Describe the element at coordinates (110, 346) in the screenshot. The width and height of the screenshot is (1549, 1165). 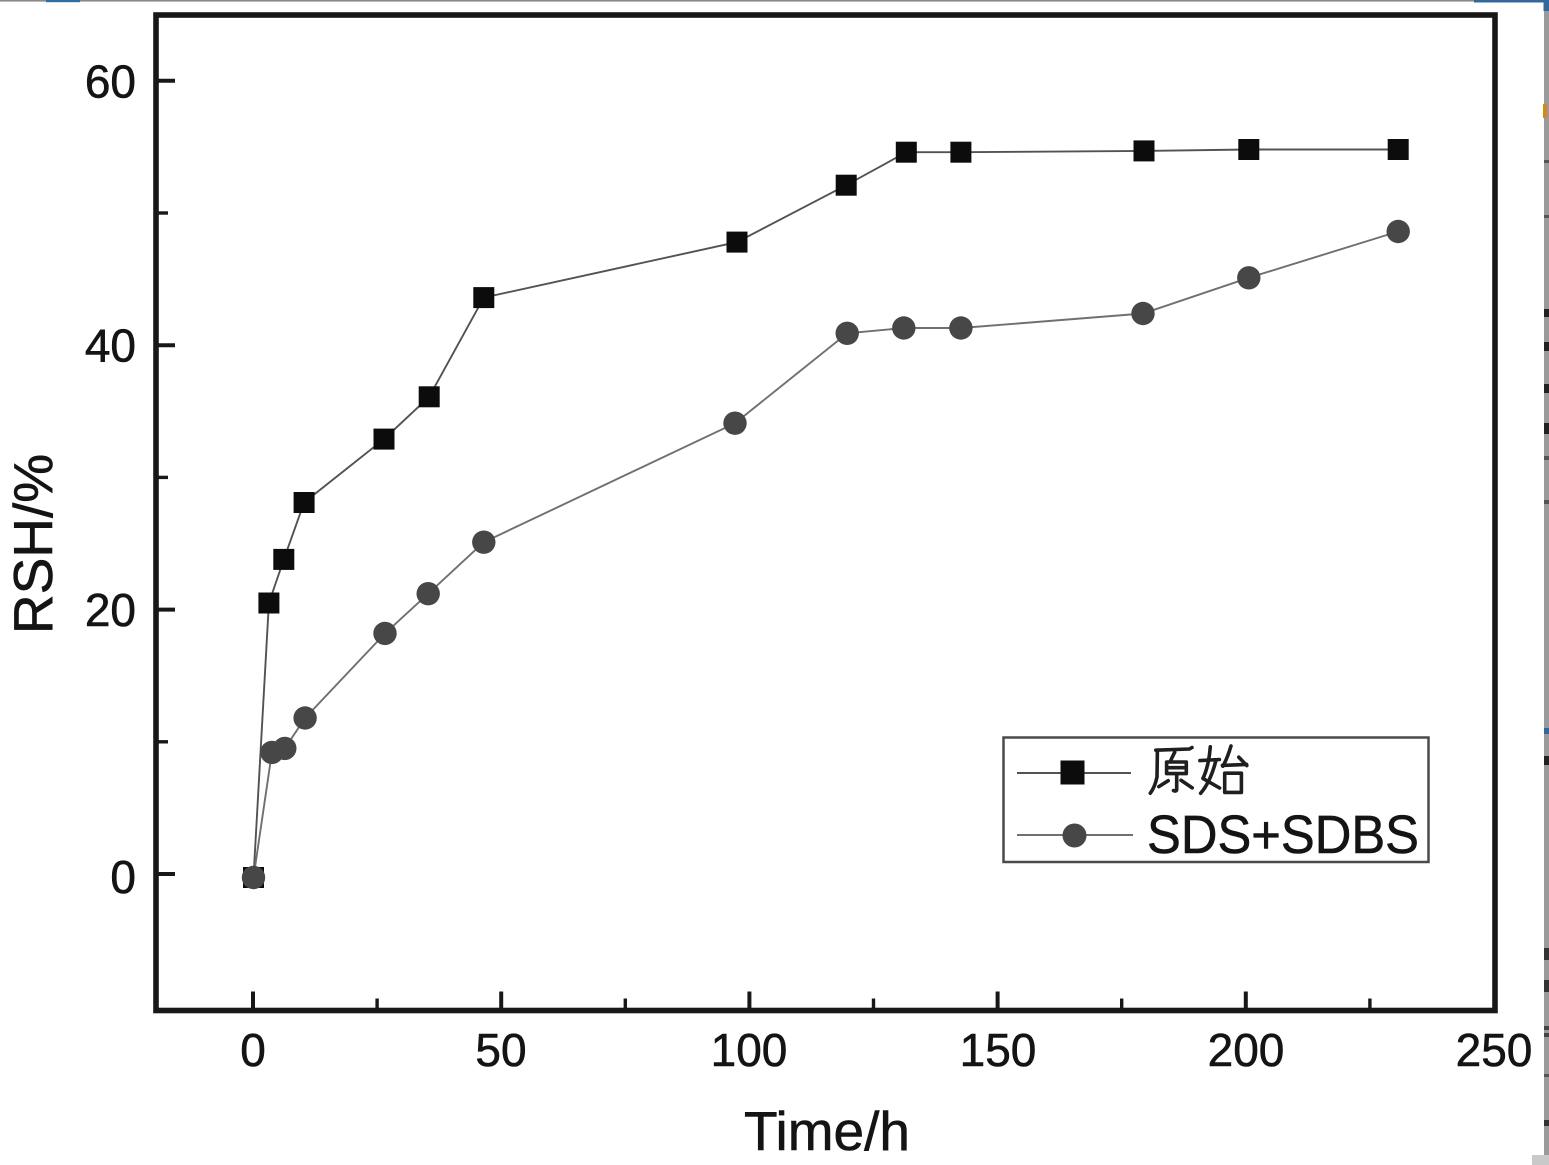
I see `svg-text: 40` at that location.